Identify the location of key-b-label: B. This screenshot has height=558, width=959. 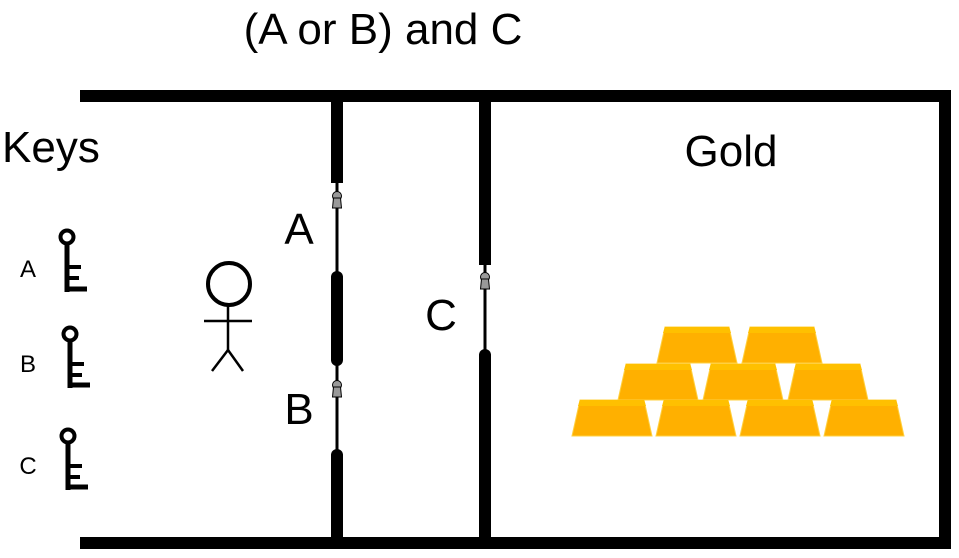
(28, 364).